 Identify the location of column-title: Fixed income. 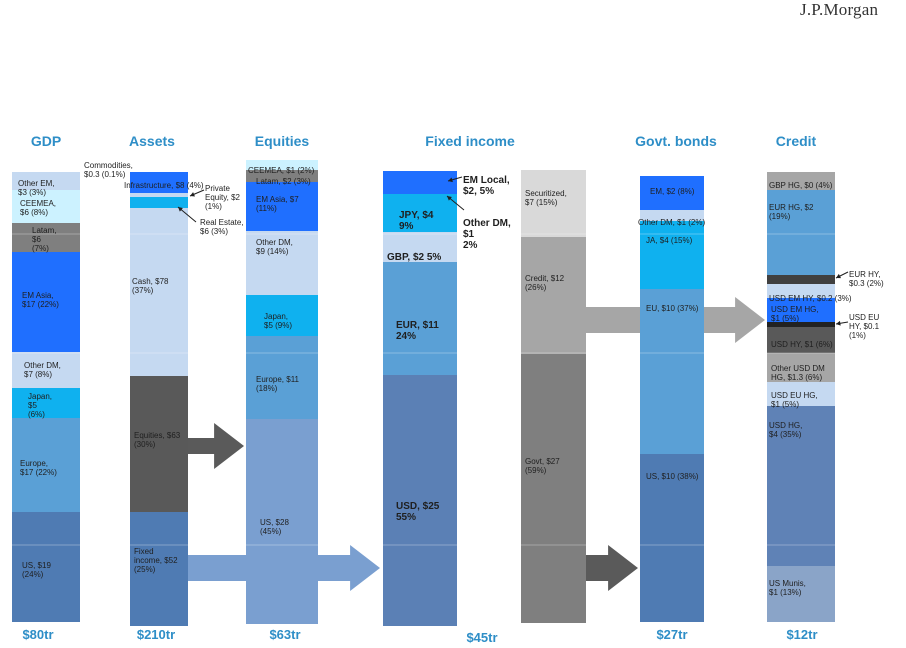
(470, 141).